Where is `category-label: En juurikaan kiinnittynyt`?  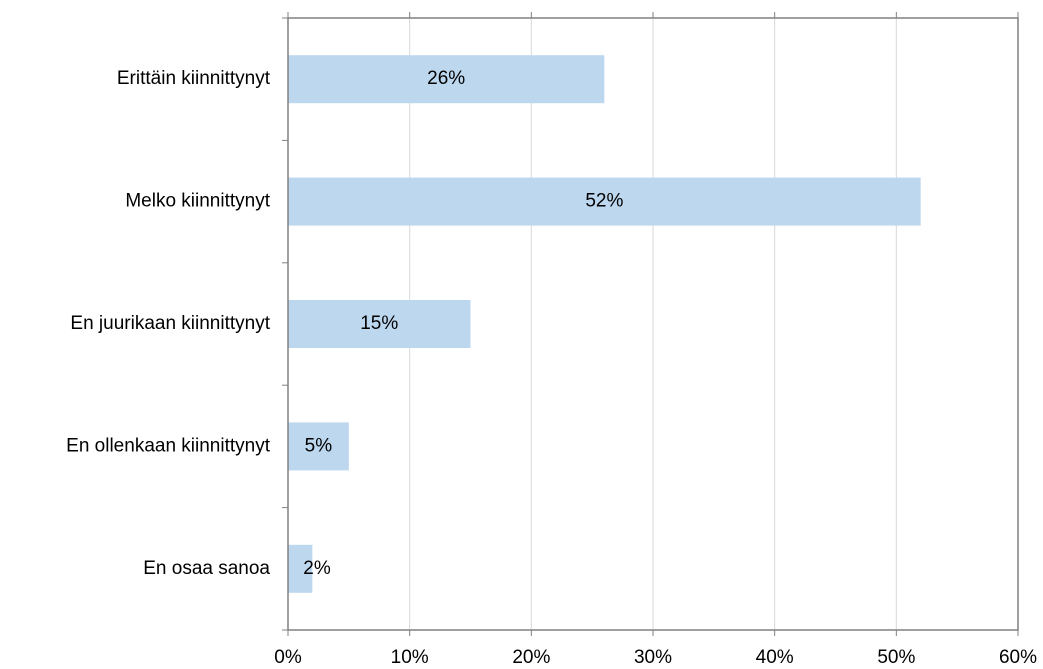
category-label: En juurikaan kiinnittynyt is located at coordinates (170, 323).